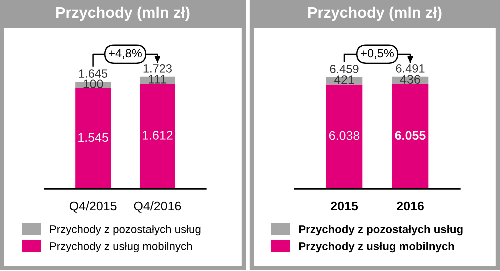 The image size is (500, 271). What do you see at coordinates (158, 68) in the screenshot?
I see `total-label: 1.723` at bounding box center [158, 68].